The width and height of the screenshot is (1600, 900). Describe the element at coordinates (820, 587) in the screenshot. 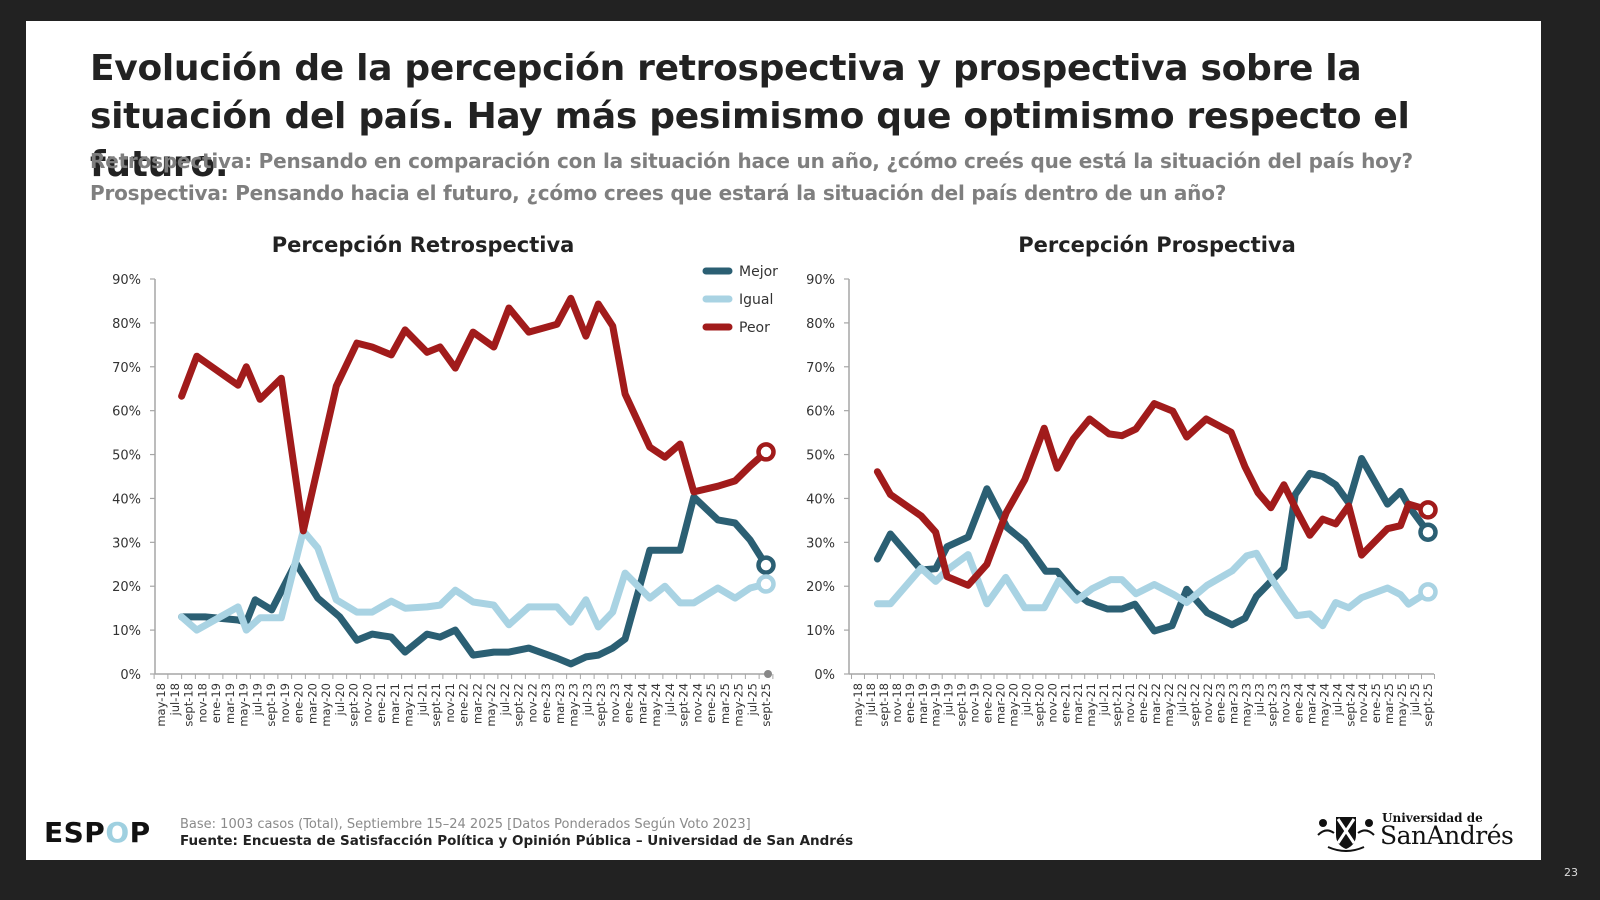

I see `y-tick-label: 20%` at that location.